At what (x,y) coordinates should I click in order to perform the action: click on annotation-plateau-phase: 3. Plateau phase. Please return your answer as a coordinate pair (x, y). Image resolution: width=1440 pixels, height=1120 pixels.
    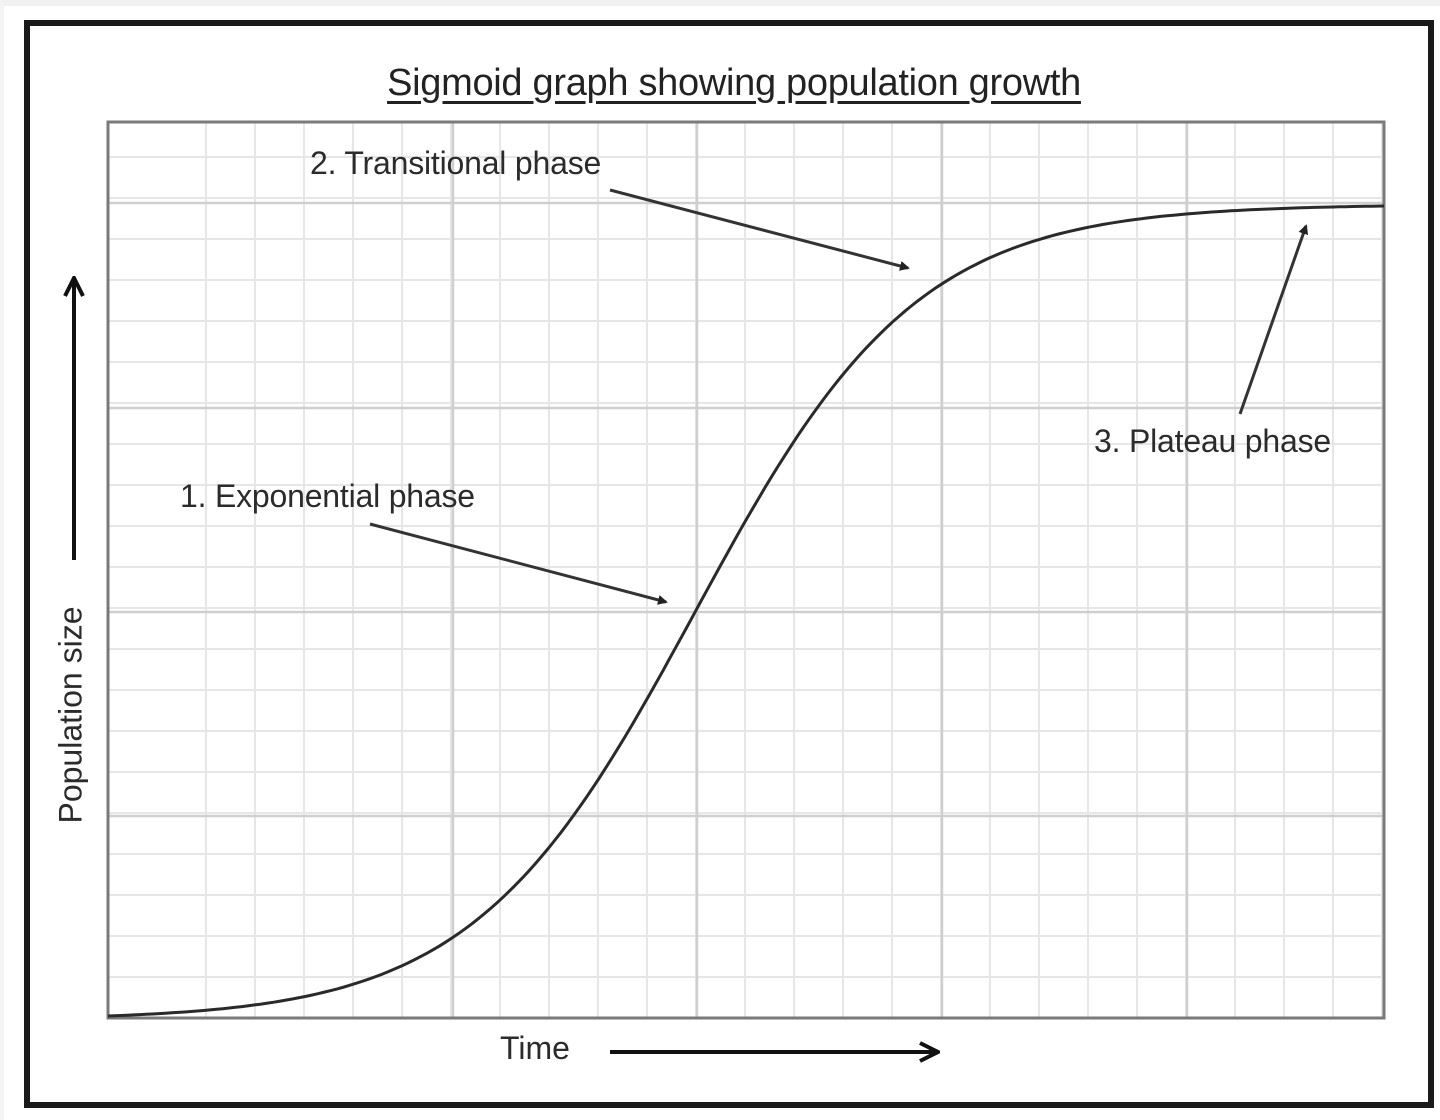
    Looking at the image, I should click on (1212, 441).